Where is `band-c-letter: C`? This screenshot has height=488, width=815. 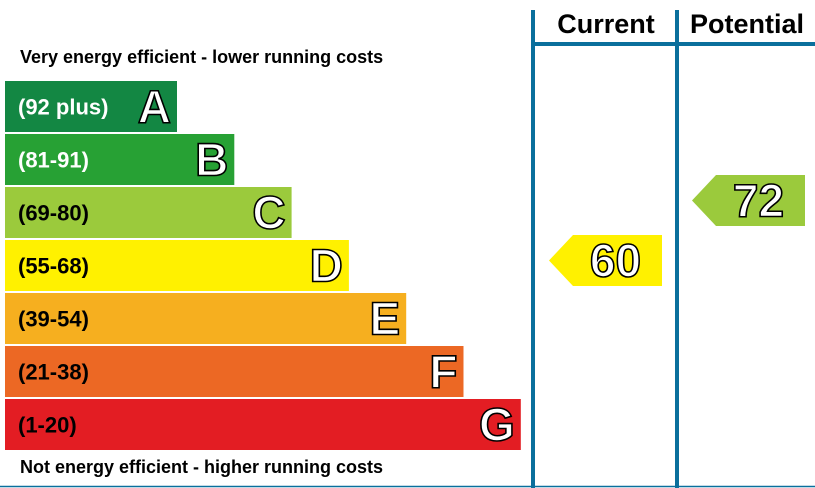
band-c-letter: C is located at coordinates (268, 213).